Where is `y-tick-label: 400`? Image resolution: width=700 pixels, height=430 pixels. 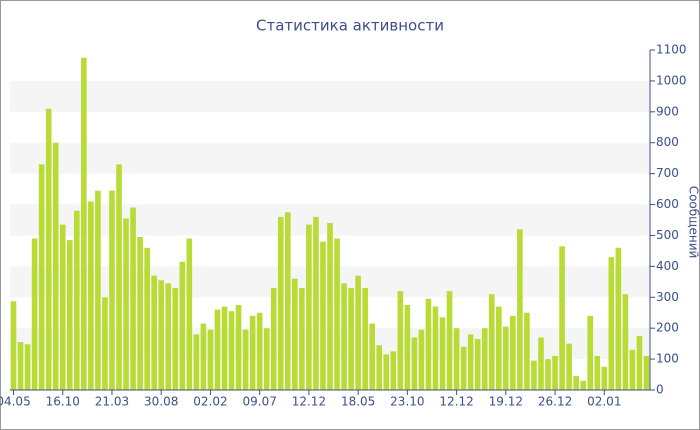
y-tick-label: 400 is located at coordinates (667, 266).